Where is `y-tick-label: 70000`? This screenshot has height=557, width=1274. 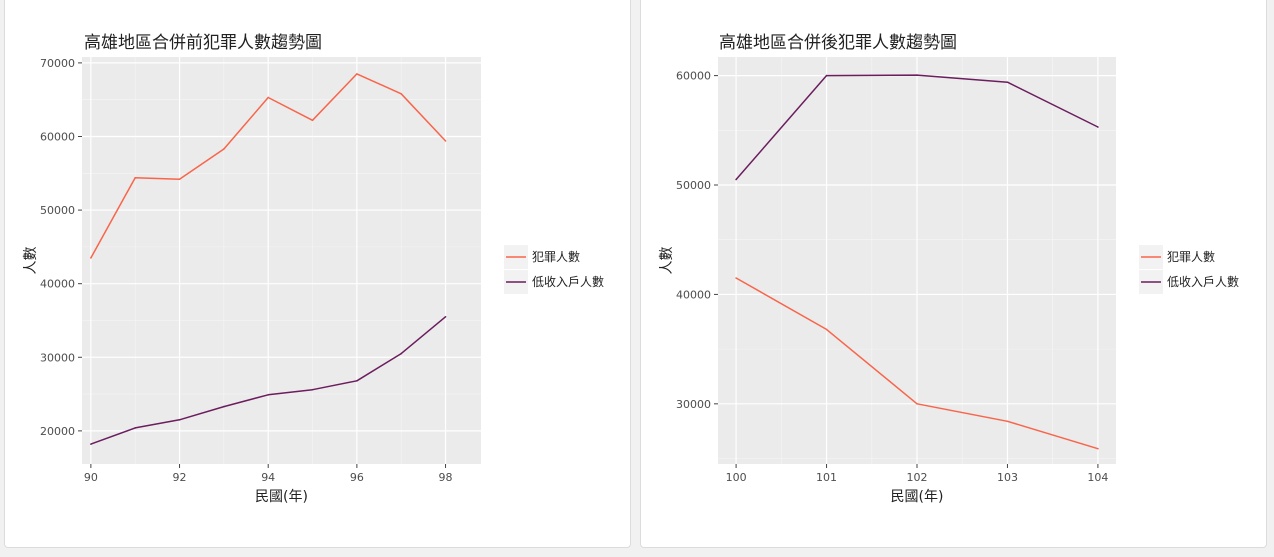
y-tick-label: 70000 is located at coordinates (57, 63).